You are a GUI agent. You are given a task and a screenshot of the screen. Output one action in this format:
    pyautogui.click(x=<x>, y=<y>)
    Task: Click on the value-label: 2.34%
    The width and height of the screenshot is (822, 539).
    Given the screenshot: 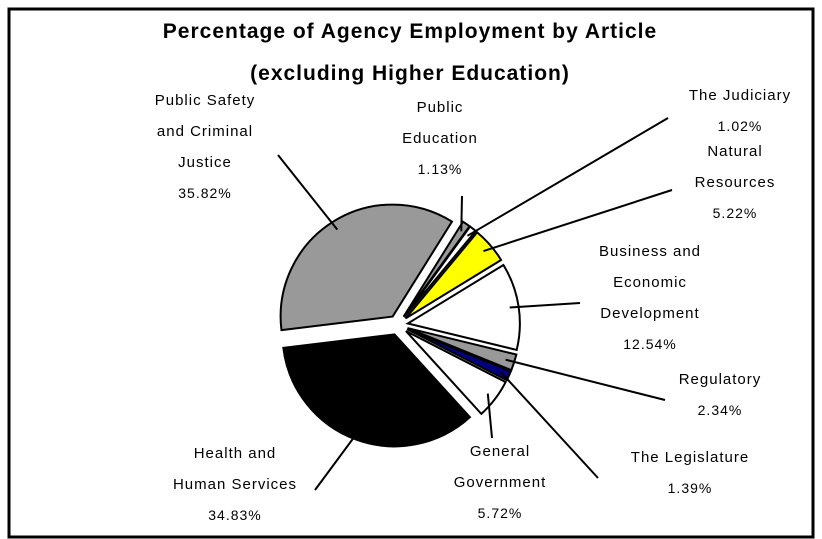 What is the action you would take?
    pyautogui.click(x=720, y=410)
    